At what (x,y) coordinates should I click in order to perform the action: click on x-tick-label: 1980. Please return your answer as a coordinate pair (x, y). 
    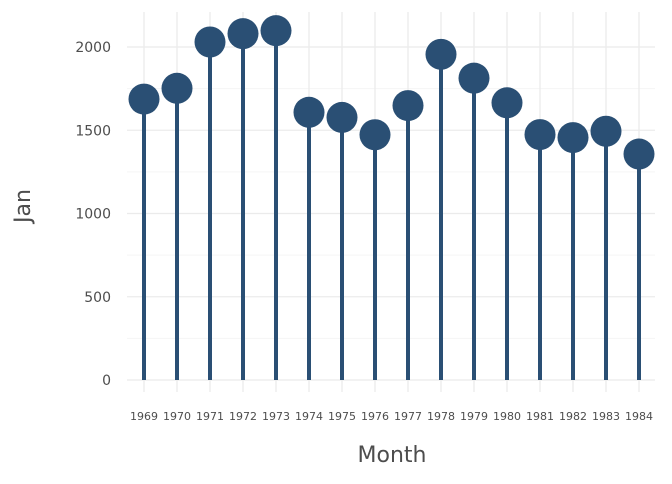
    Looking at the image, I should click on (507, 416).